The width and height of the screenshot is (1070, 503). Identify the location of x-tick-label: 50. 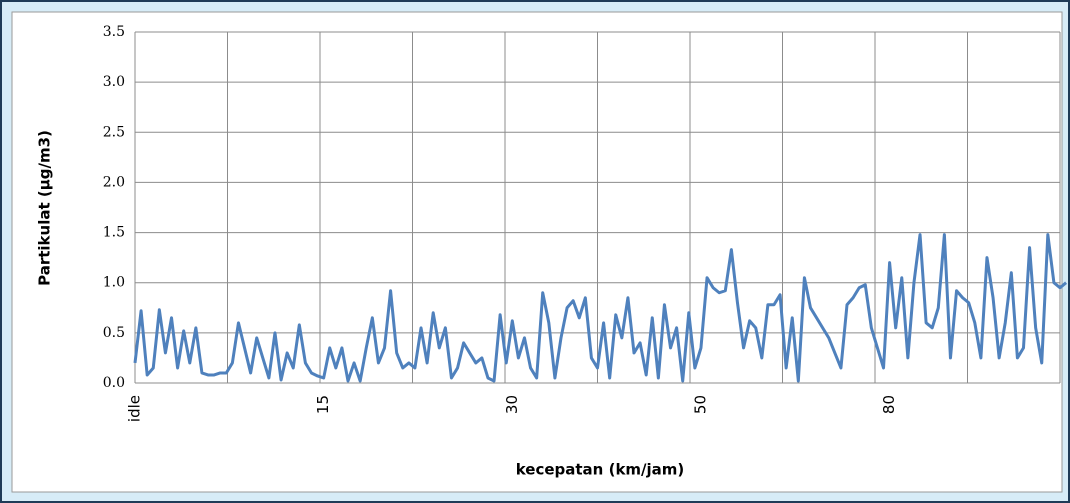
(700, 404).